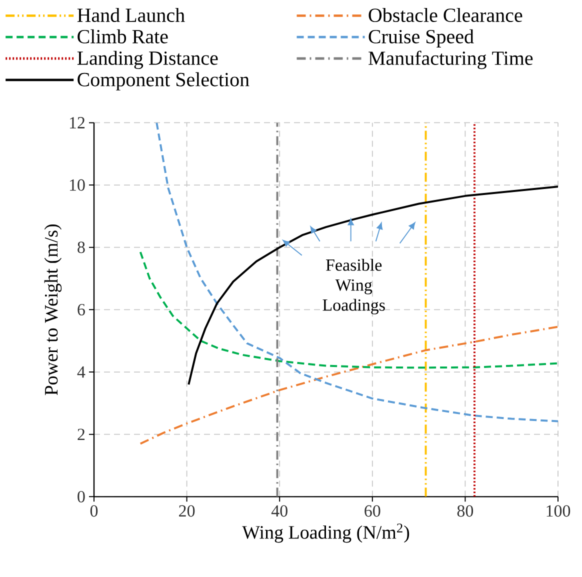 The width and height of the screenshot is (582, 577). What do you see at coordinates (279, 511) in the screenshot?
I see `x-tick-label: 40` at bounding box center [279, 511].